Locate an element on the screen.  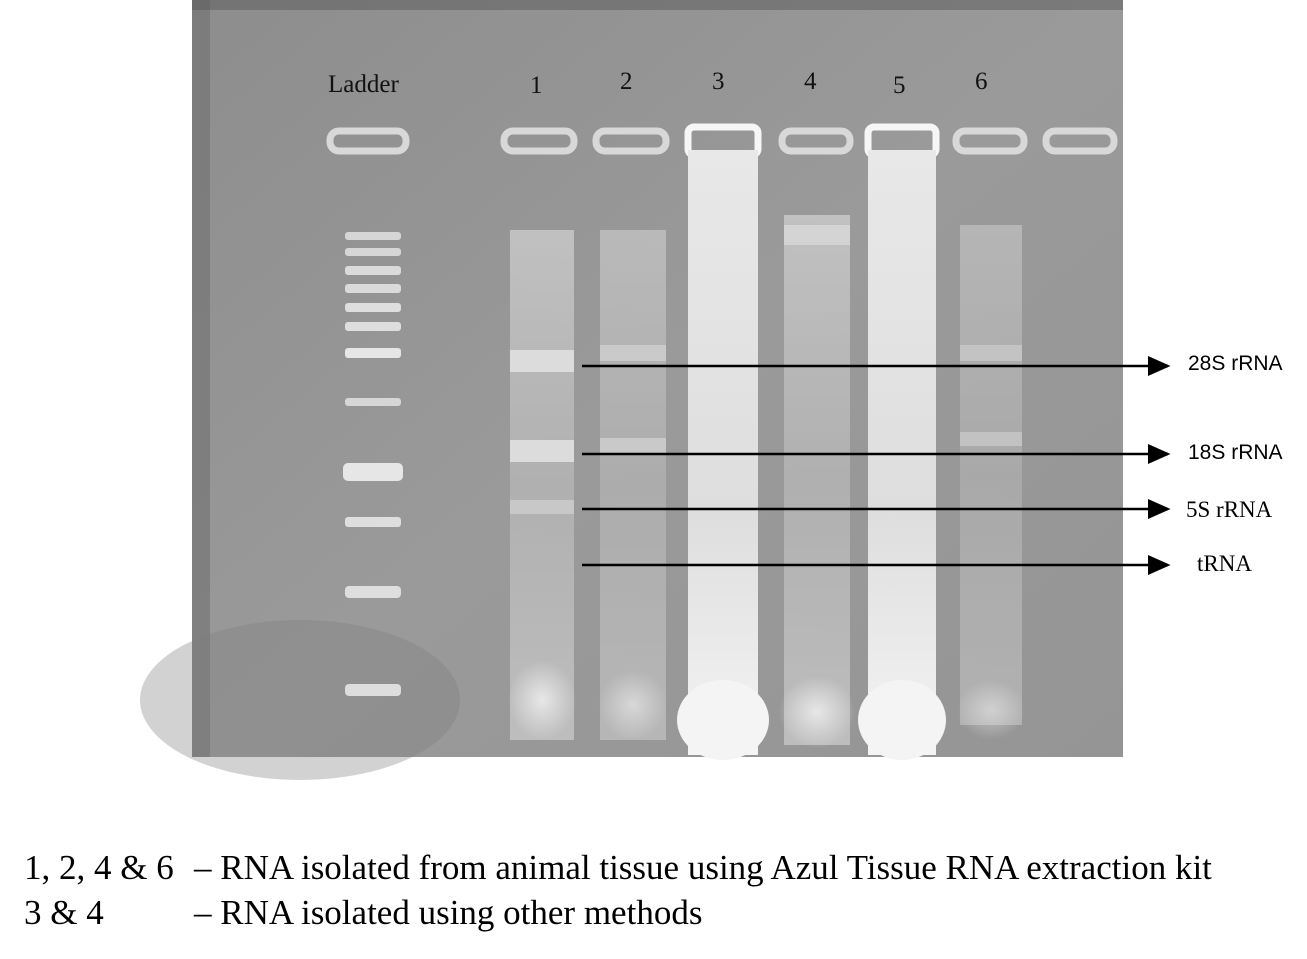
legend-key-1: 1, 2, 4 & 6 is located at coordinates (99, 867).